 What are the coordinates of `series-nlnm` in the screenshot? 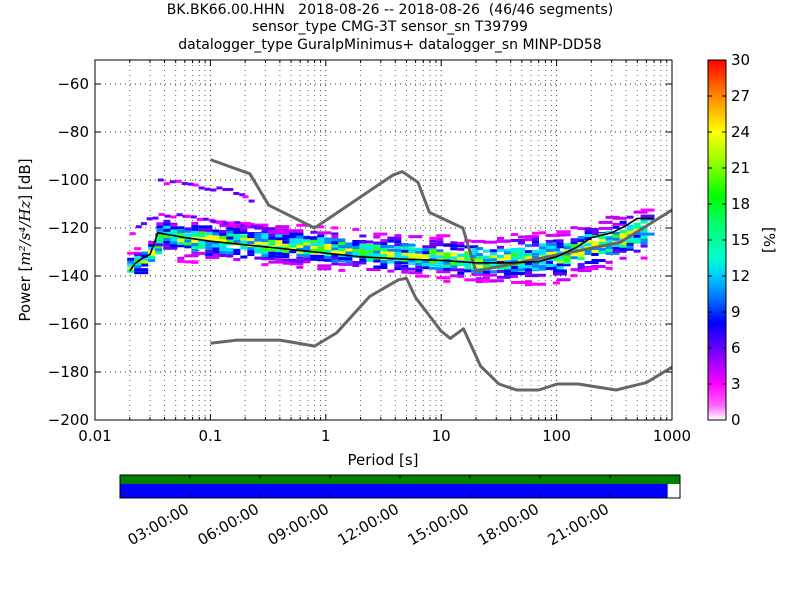 It's located at (441, 334).